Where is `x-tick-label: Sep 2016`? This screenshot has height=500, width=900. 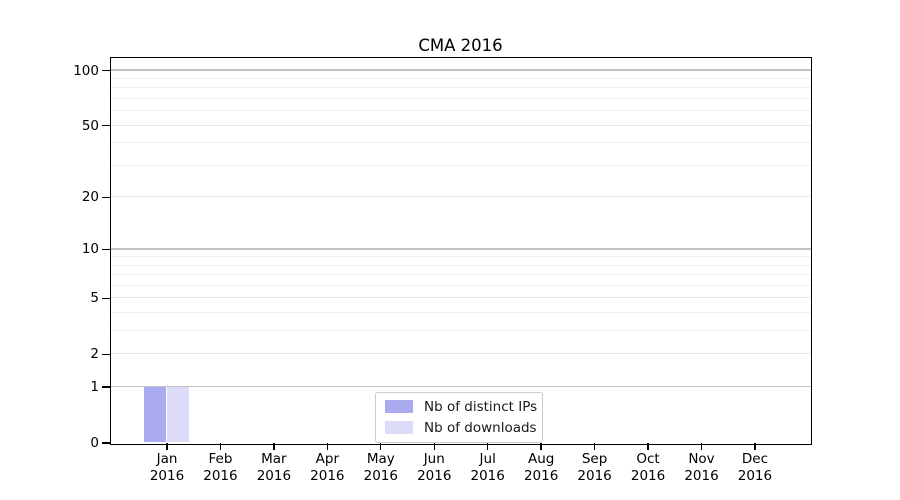 x-tick-label: Sep 2016 is located at coordinates (594, 467).